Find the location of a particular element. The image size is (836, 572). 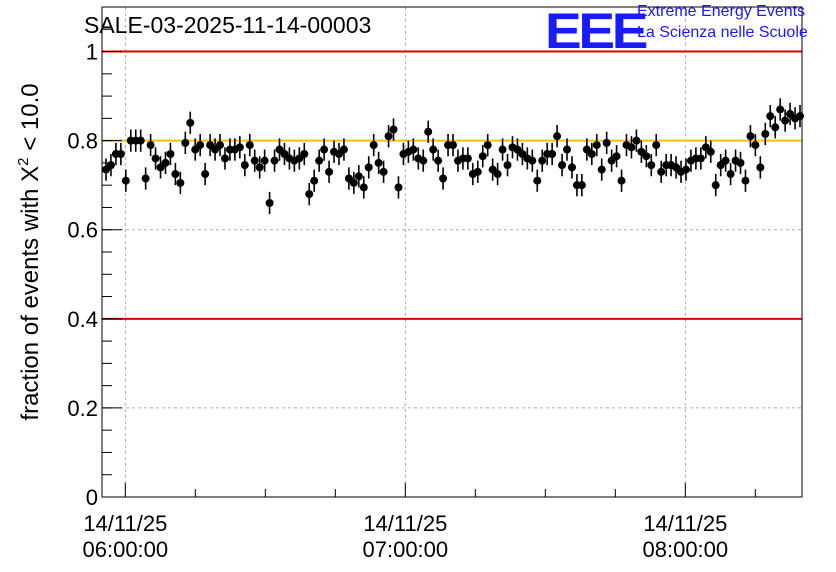

y-axis: 0 0.2 0.4 0.6 0.8 1 is located at coordinates (94, 258).